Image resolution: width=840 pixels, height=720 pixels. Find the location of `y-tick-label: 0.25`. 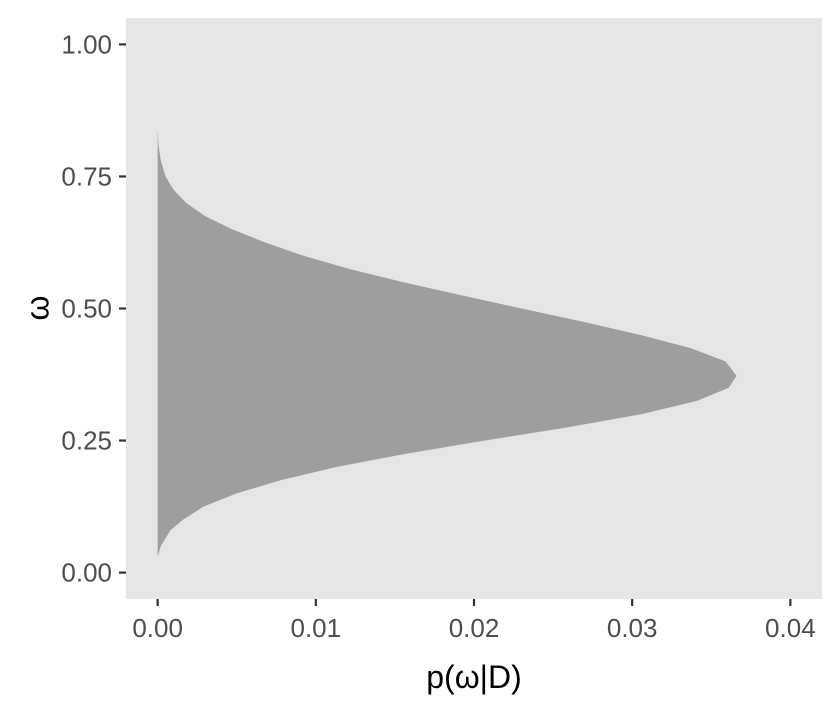

y-tick-label: 0.25 is located at coordinates (86, 441).